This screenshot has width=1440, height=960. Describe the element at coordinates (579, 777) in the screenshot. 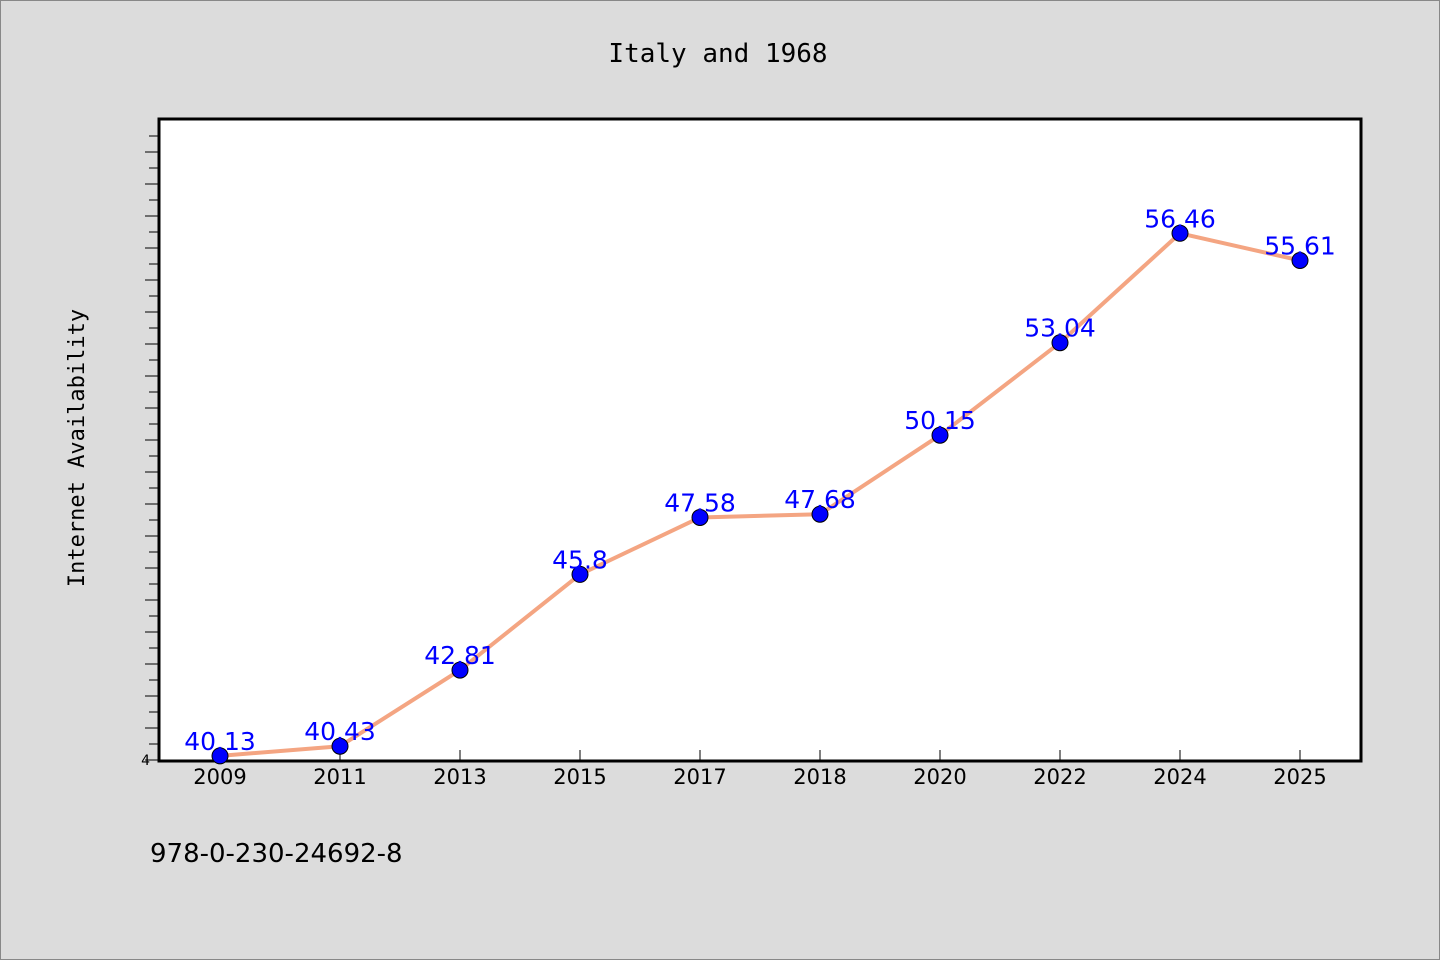

I see `x-tick-label: 2015` at that location.